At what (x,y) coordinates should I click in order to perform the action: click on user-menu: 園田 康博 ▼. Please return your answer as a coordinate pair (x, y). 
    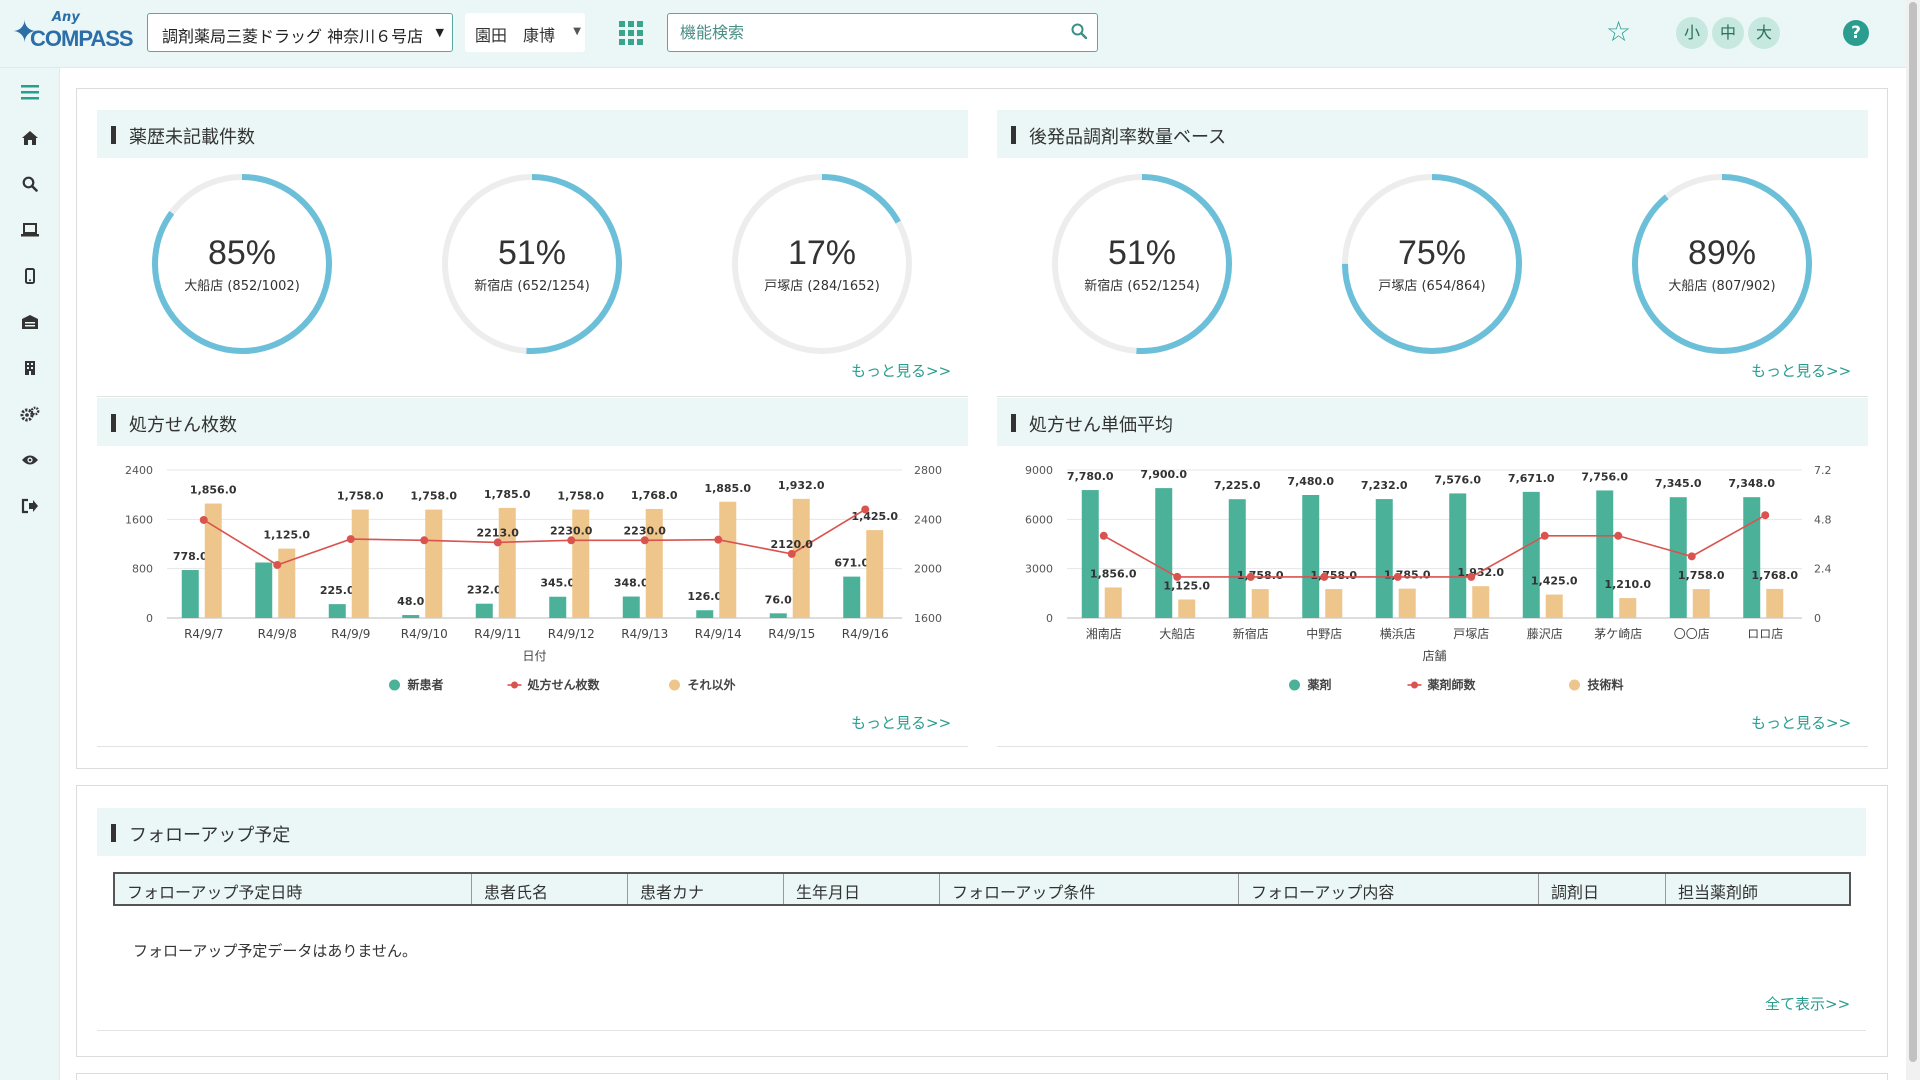
    Looking at the image, I should click on (525, 32).